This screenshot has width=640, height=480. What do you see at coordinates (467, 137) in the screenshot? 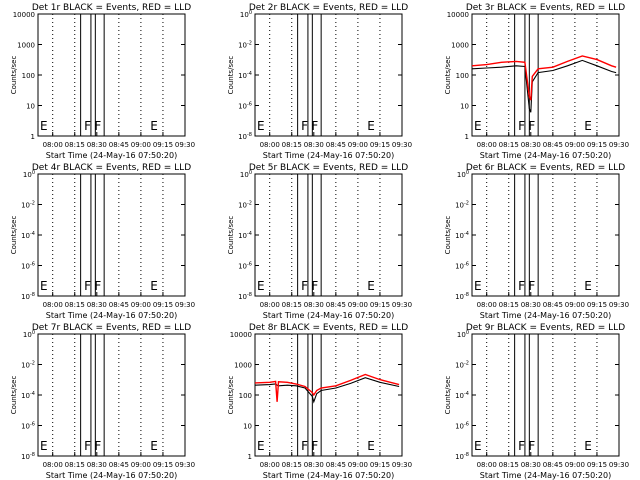
I see `y-tick-label: 1` at bounding box center [467, 137].